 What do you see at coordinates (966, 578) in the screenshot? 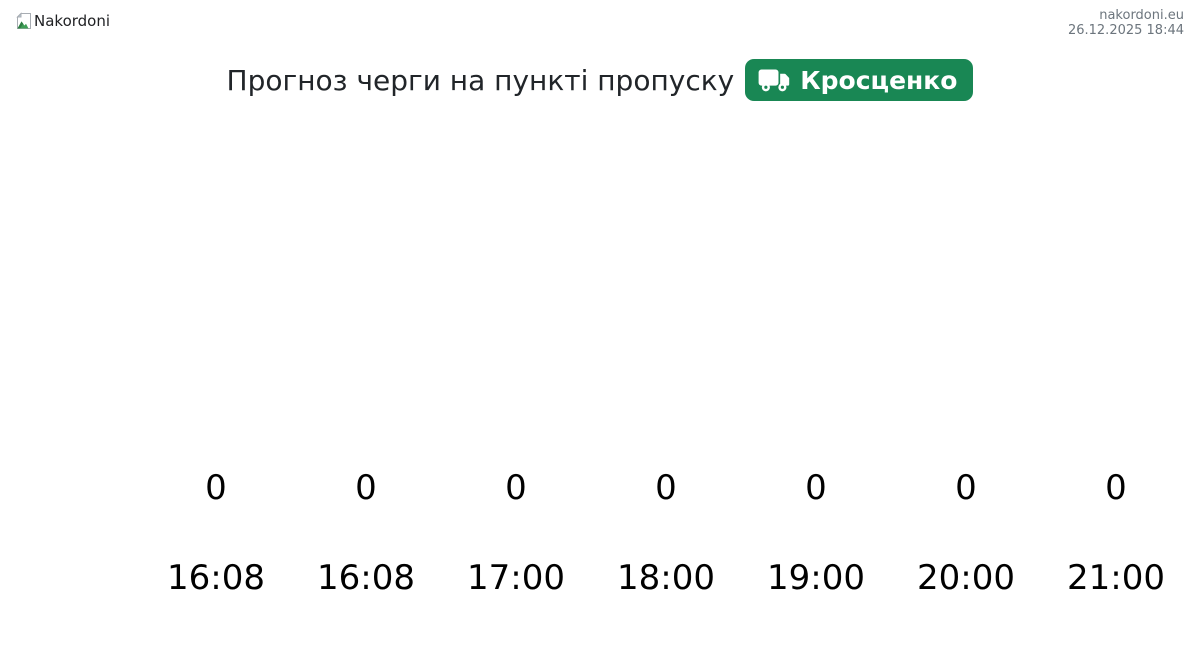
I see `x-axis-tick-label: 20:00` at bounding box center [966, 578].